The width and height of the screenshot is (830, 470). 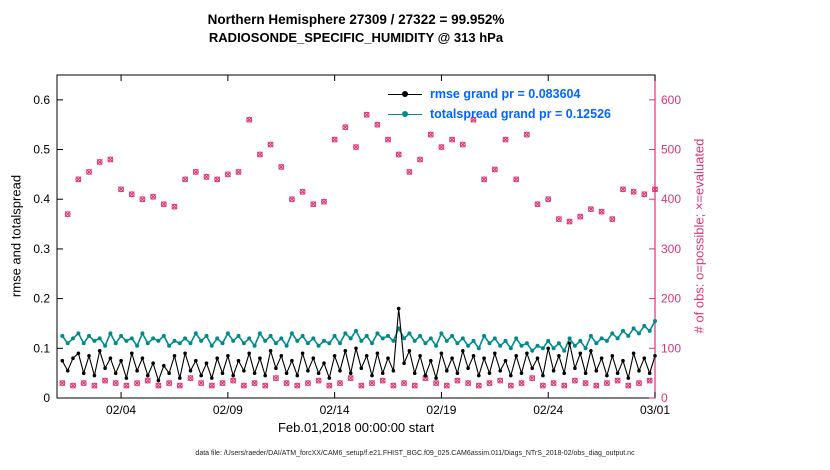 I want to click on y-right-tick-label: 500, so click(x=671, y=150).